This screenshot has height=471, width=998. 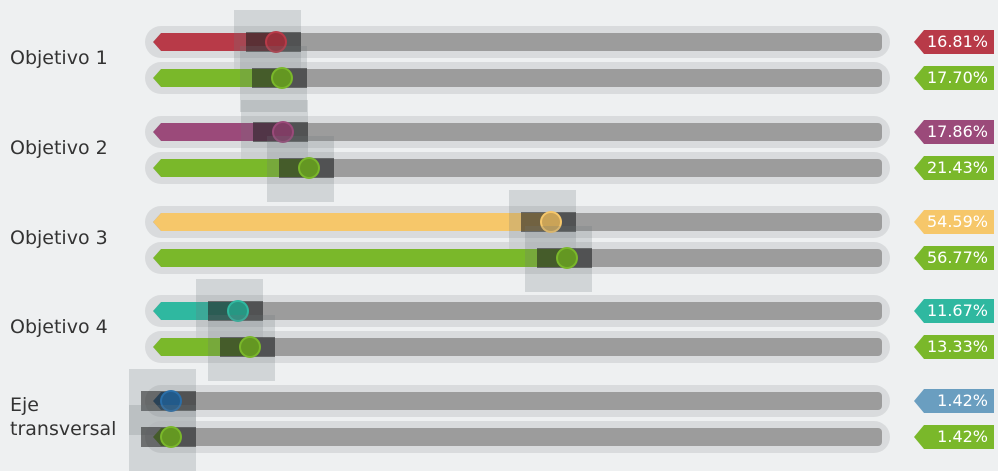 I want to click on category-label: Eje transversal, so click(x=63, y=417).